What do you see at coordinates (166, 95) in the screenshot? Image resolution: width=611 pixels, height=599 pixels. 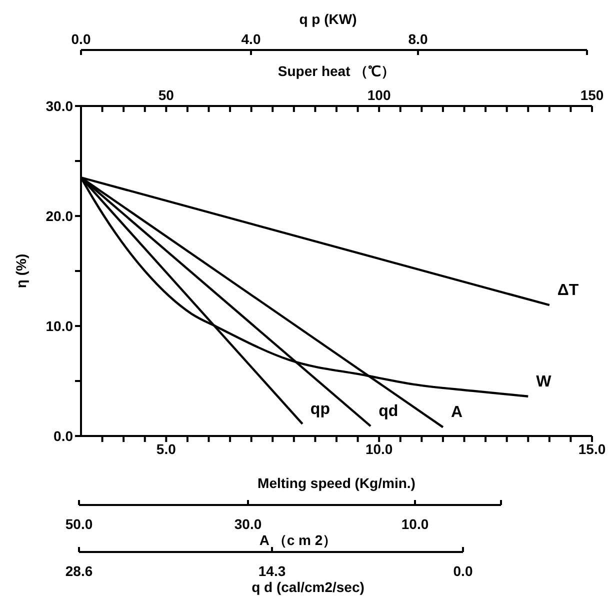 I see `x2-tick-label: 50` at bounding box center [166, 95].